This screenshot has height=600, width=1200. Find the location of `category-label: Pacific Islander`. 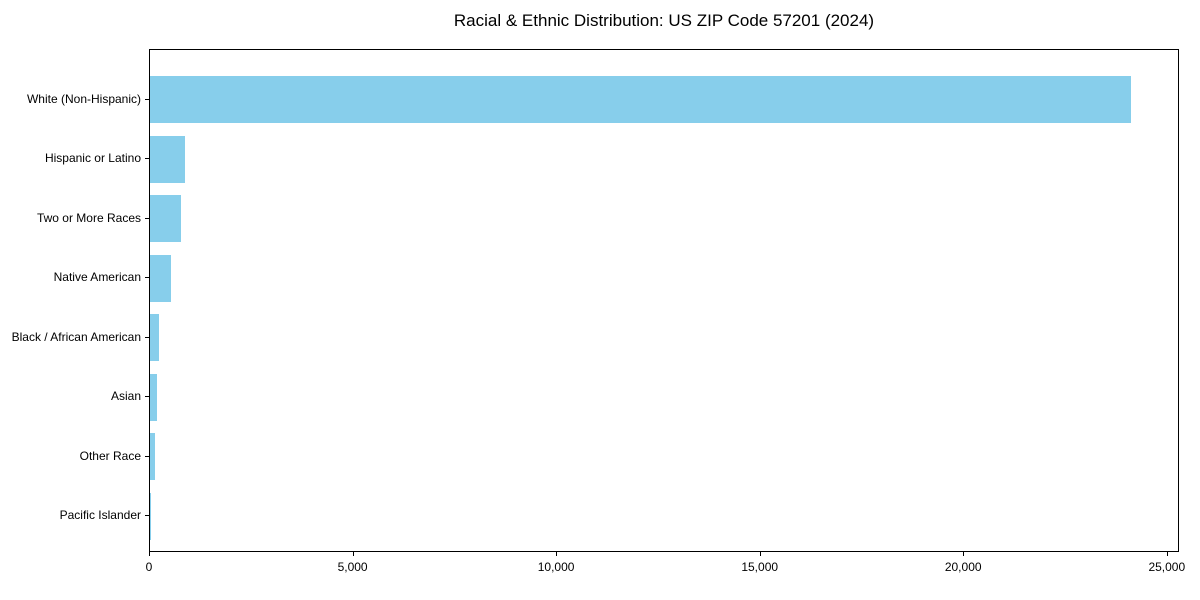

category-label: Pacific Islander is located at coordinates (100, 515).